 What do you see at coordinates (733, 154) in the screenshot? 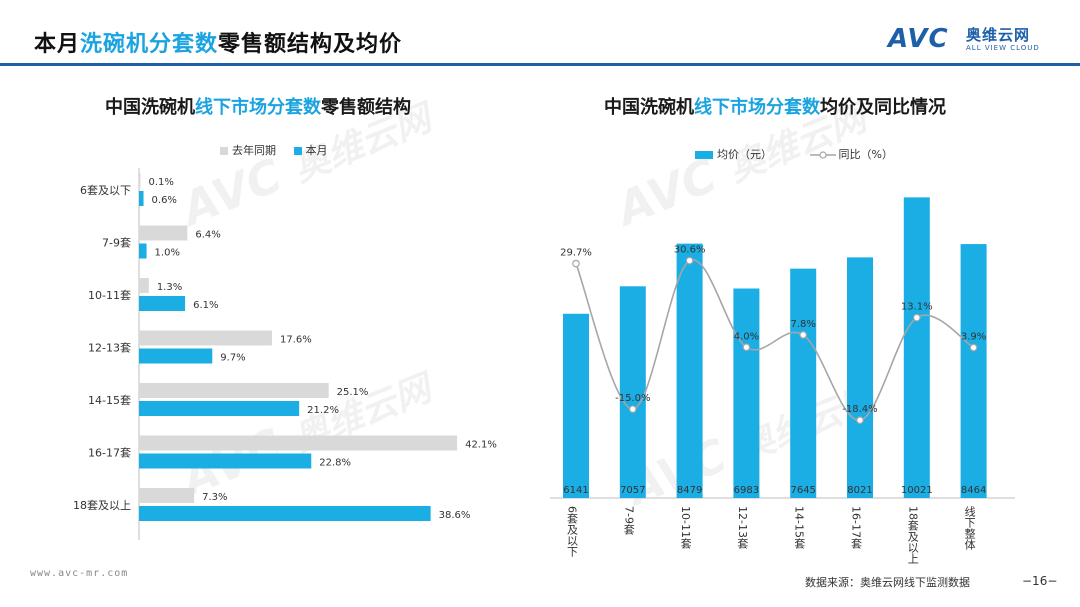
I see `legend-item-avg-price: 均价（元）` at bounding box center [733, 154].